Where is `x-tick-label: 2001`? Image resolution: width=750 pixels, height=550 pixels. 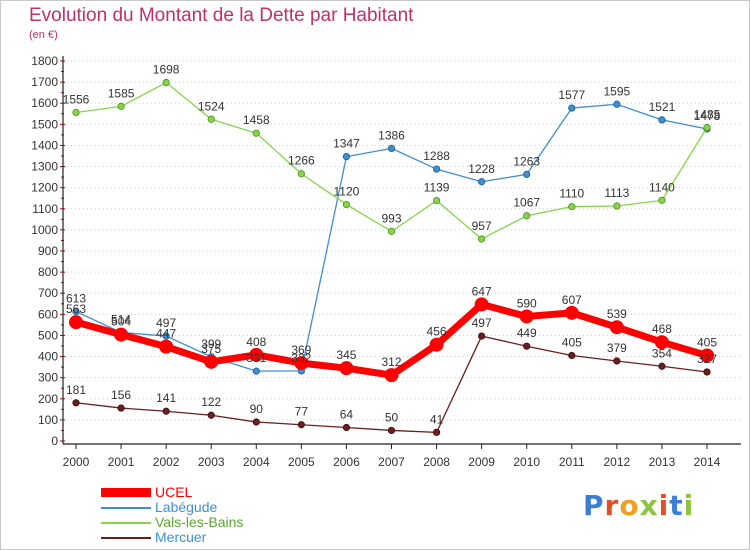 x-tick-label: 2001 is located at coordinates (121, 462).